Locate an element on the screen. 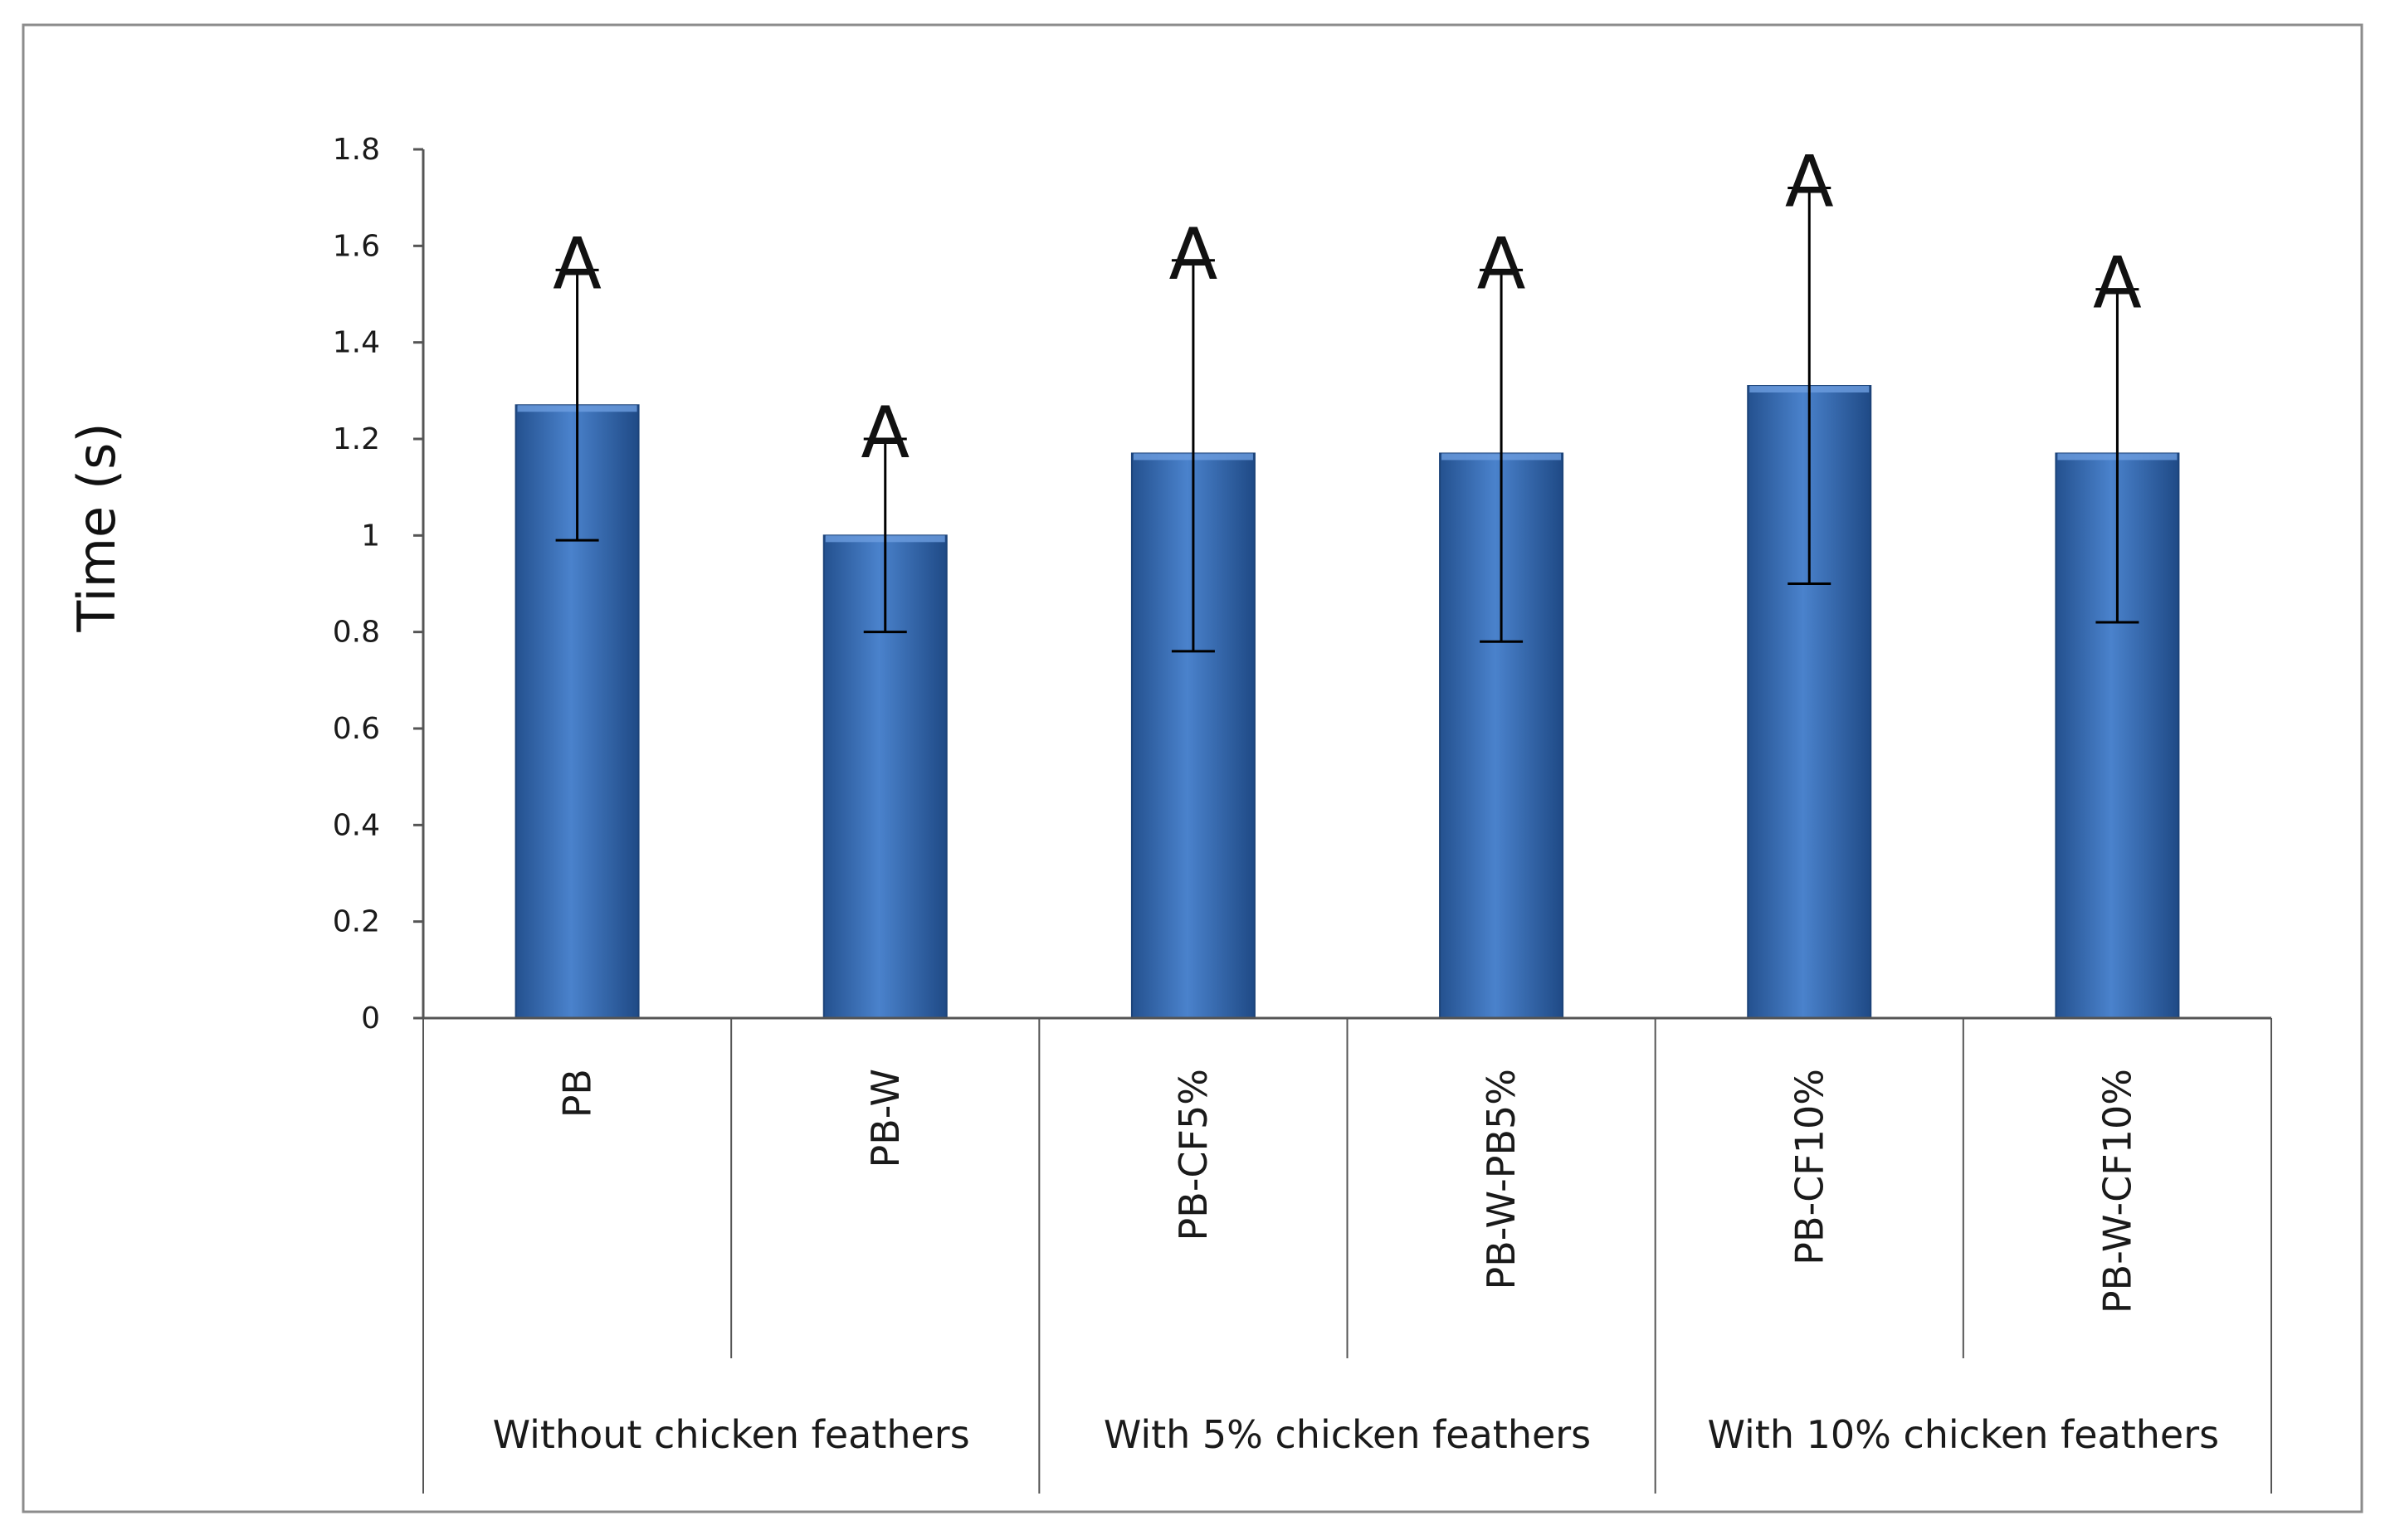 The width and height of the screenshot is (2385, 1540). x-tick-label: PB is located at coordinates (577, 1093).